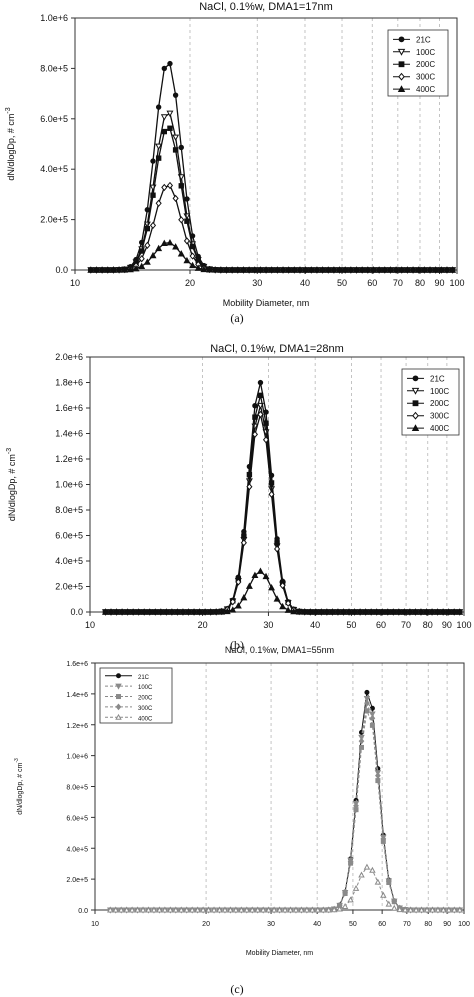 This screenshot has height=997, width=474. I want to click on legend-label: 300C, so click(439, 416).